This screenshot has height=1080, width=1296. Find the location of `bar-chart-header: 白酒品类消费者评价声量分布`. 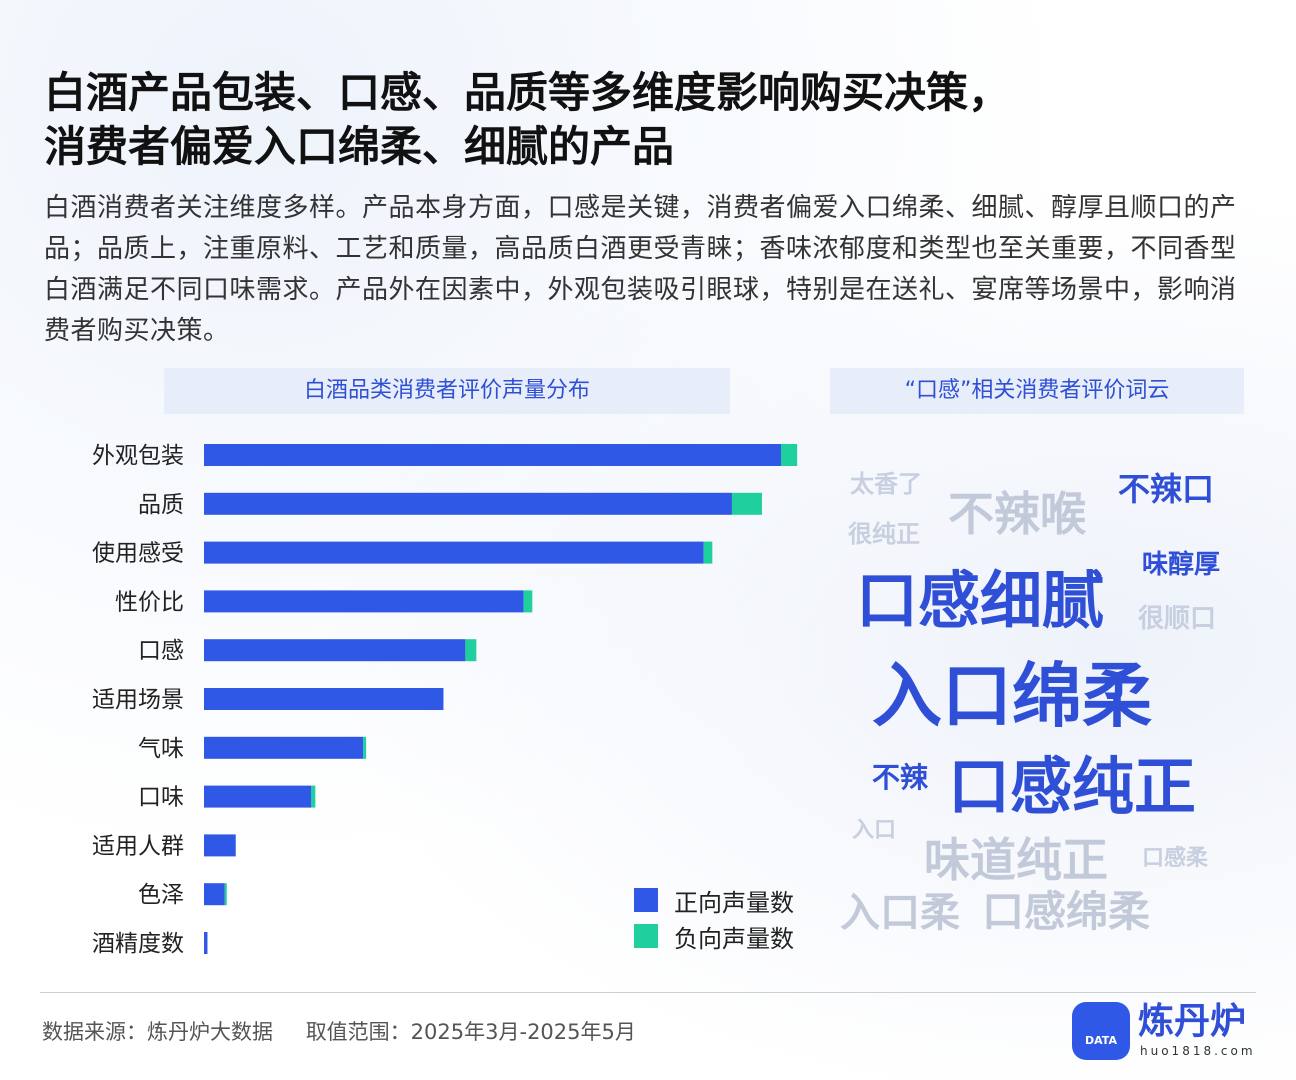

bar-chart-header: 白酒品类消费者评价声量分布 is located at coordinates (447, 391).